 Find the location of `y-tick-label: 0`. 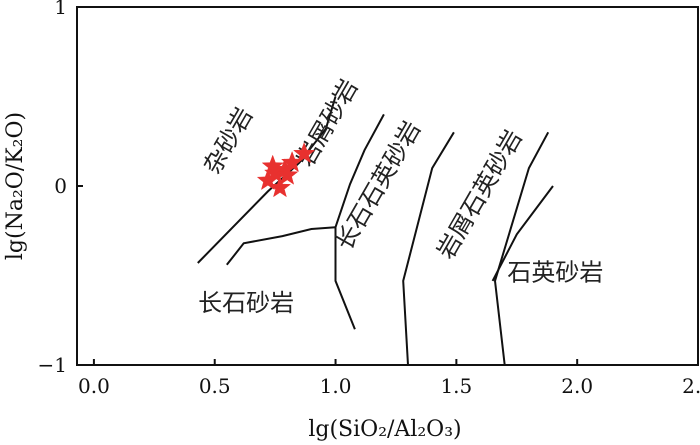

y-tick-label: 0 is located at coordinates (60, 186).